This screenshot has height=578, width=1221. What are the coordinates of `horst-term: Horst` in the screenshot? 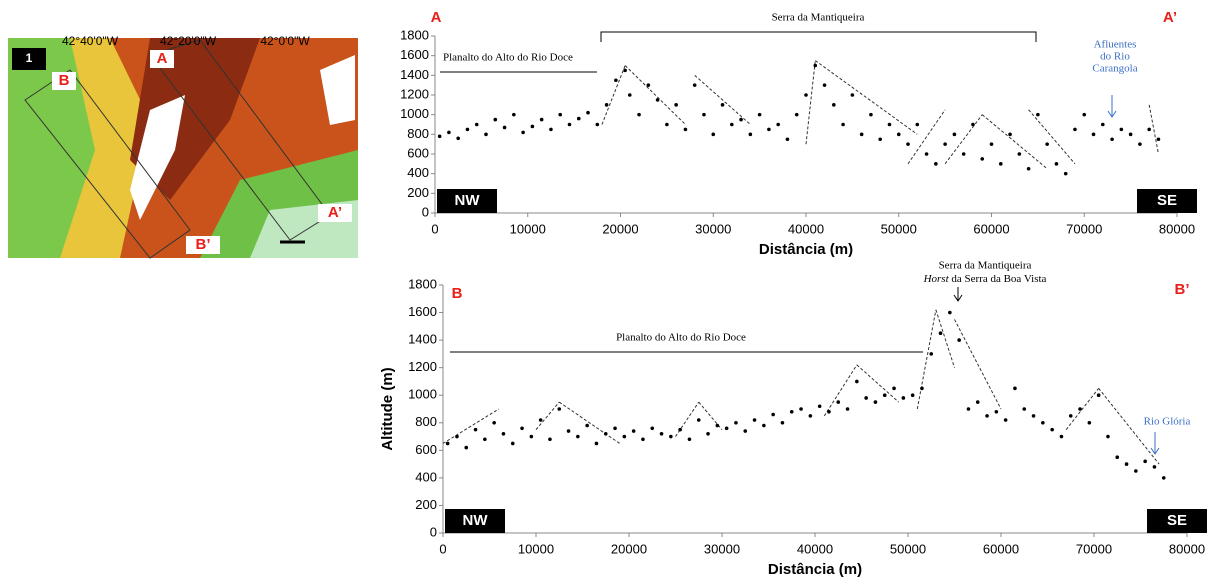 It's located at (936, 279).